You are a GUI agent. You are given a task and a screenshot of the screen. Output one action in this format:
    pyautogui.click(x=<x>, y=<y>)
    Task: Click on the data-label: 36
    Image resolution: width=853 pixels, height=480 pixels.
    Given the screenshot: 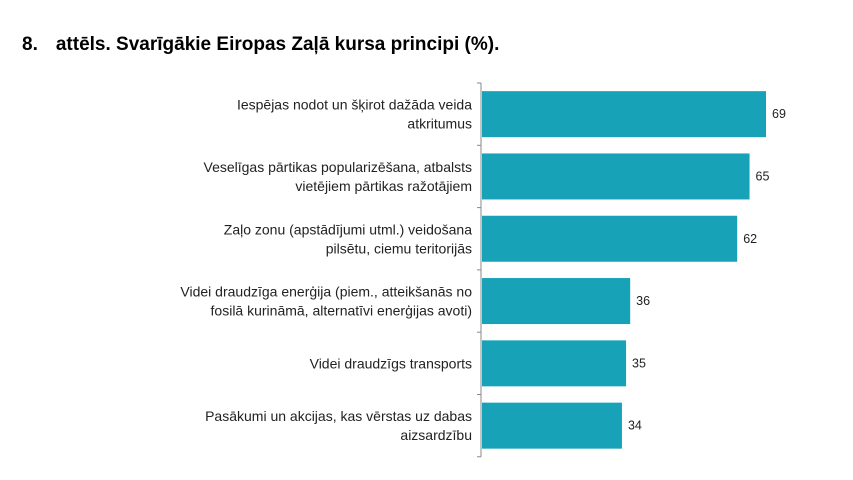 What is the action you would take?
    pyautogui.click(x=643, y=301)
    